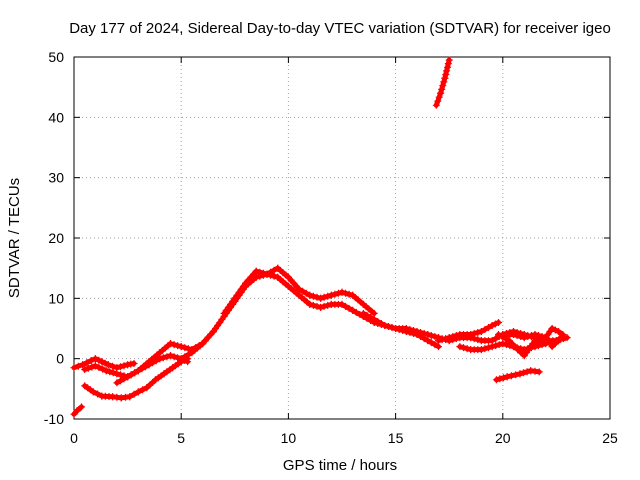 The width and height of the screenshot is (640, 480). What do you see at coordinates (56, 57) in the screenshot?
I see `y-tick-label: 50` at bounding box center [56, 57].